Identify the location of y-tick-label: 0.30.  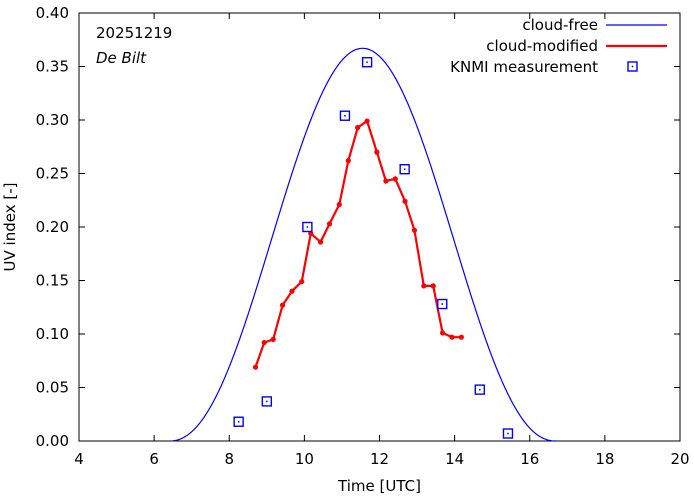
(52, 120).